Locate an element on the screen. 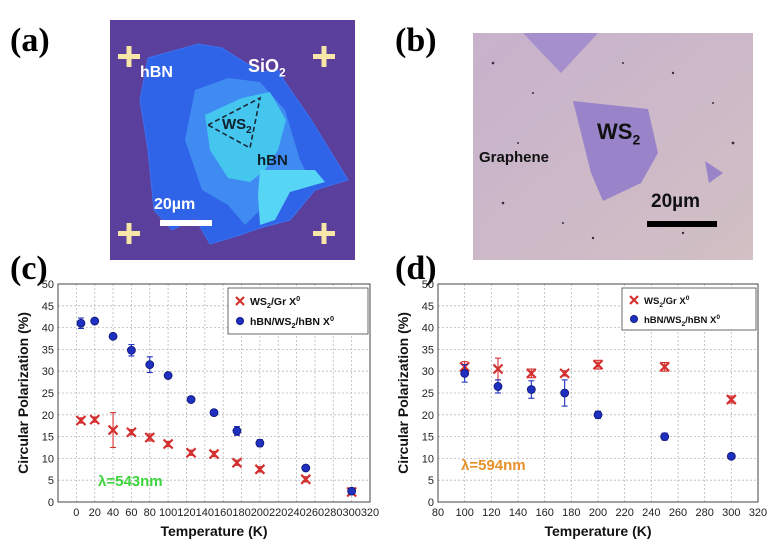  scale-label: 20µm is located at coordinates (175, 204).